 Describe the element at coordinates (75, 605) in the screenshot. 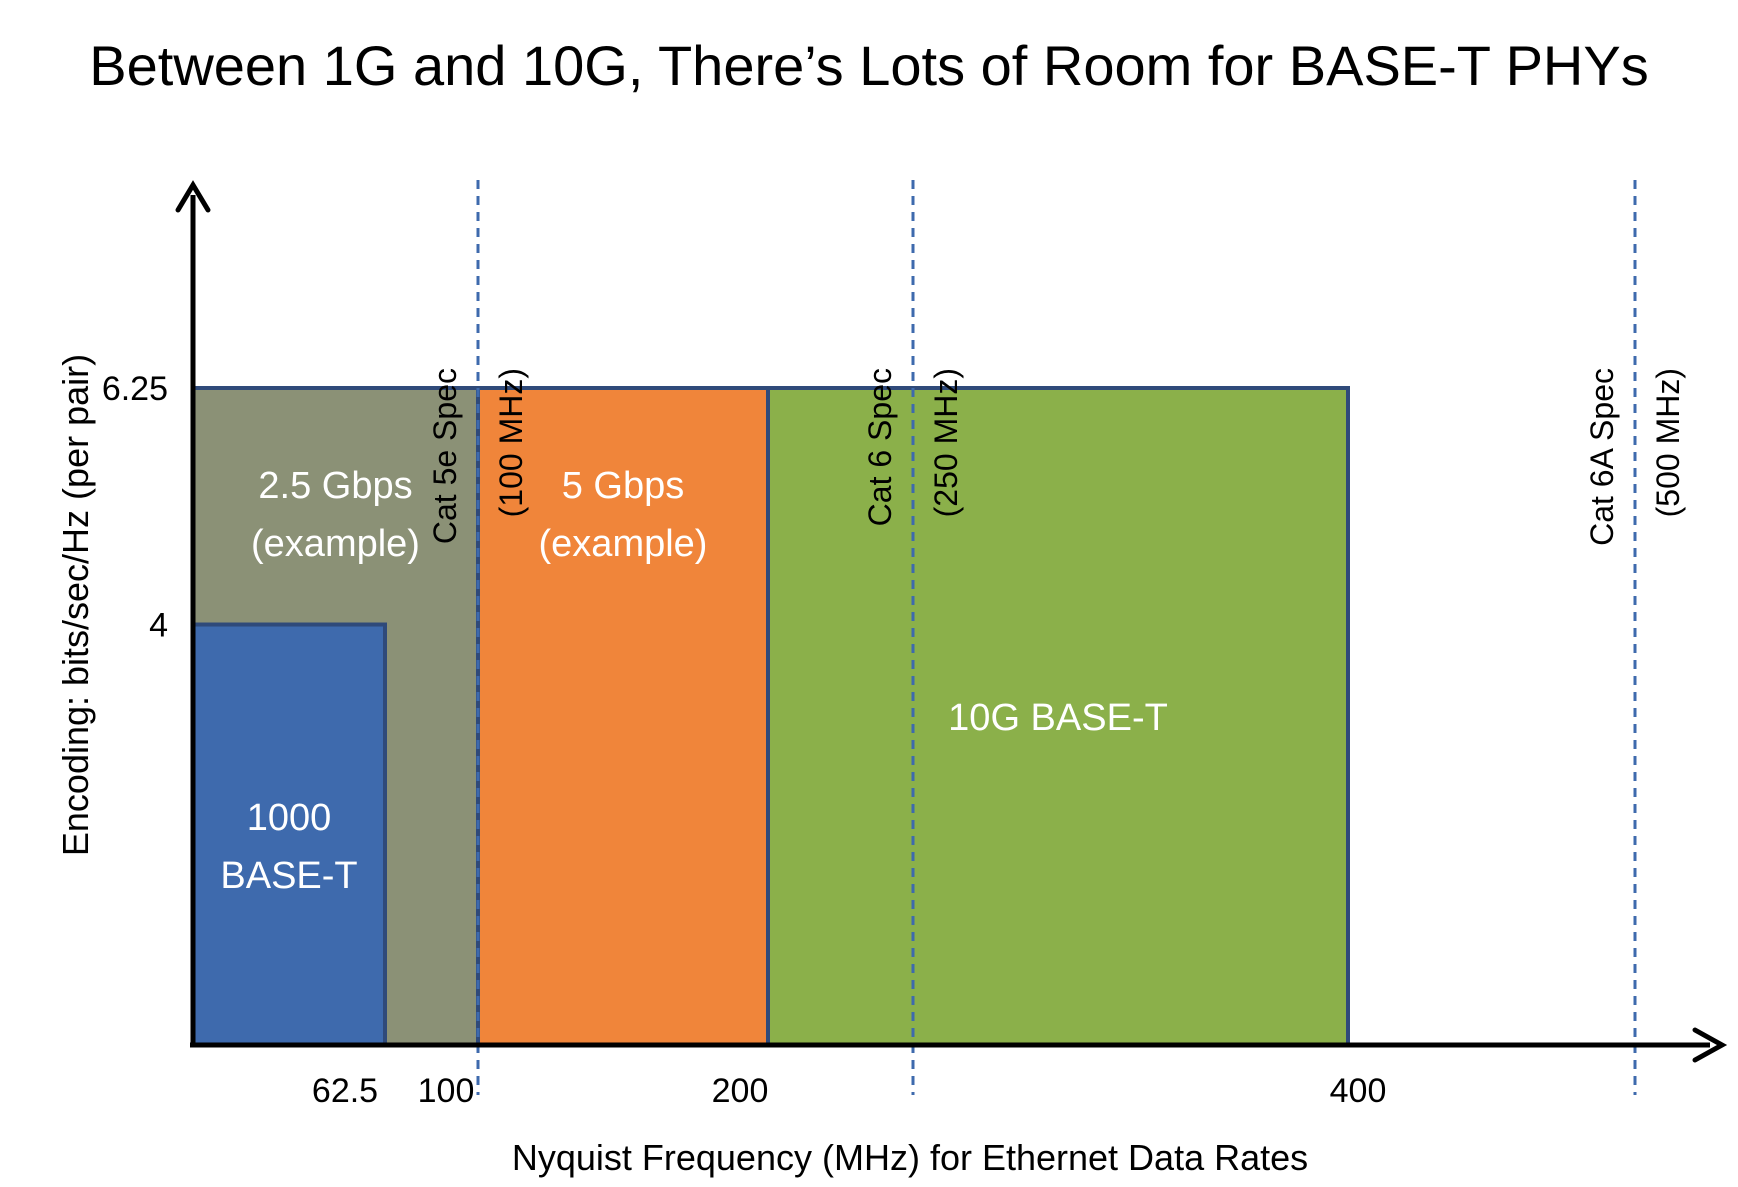

I see `y-axis-label: Encoding: bits/sec/Hz (per pair)` at that location.